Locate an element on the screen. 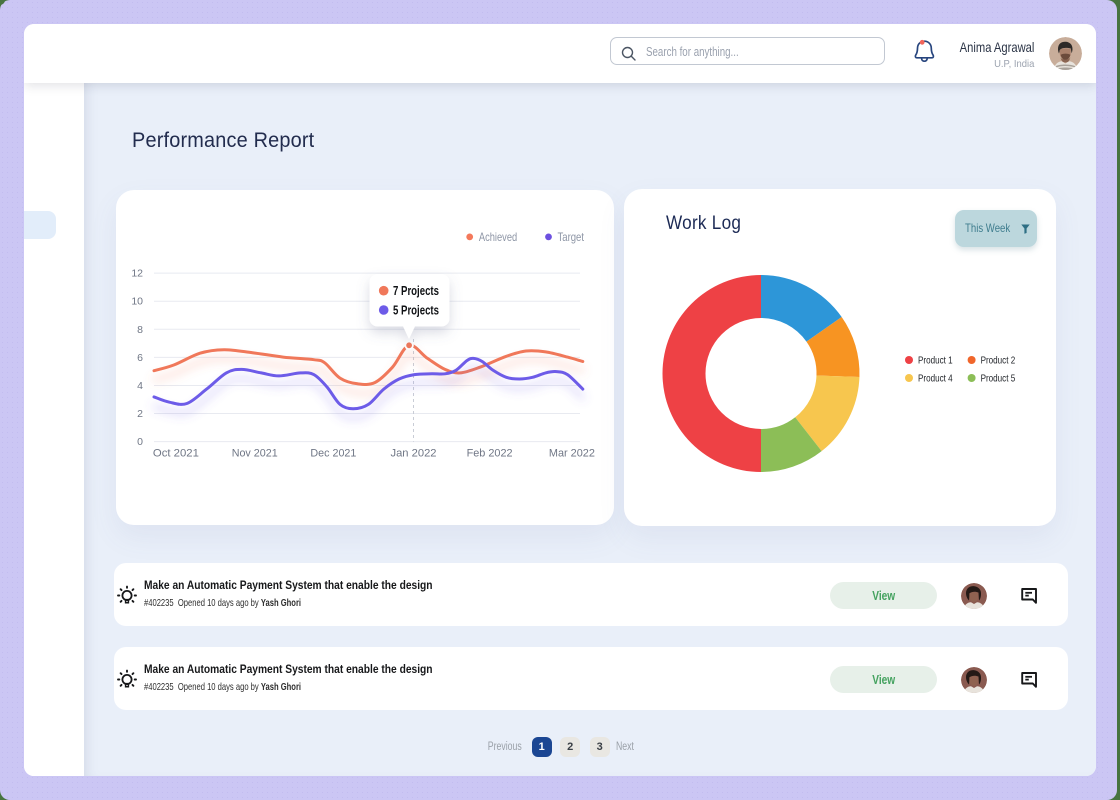  svg-text: 7 Projects is located at coordinates (416, 291).